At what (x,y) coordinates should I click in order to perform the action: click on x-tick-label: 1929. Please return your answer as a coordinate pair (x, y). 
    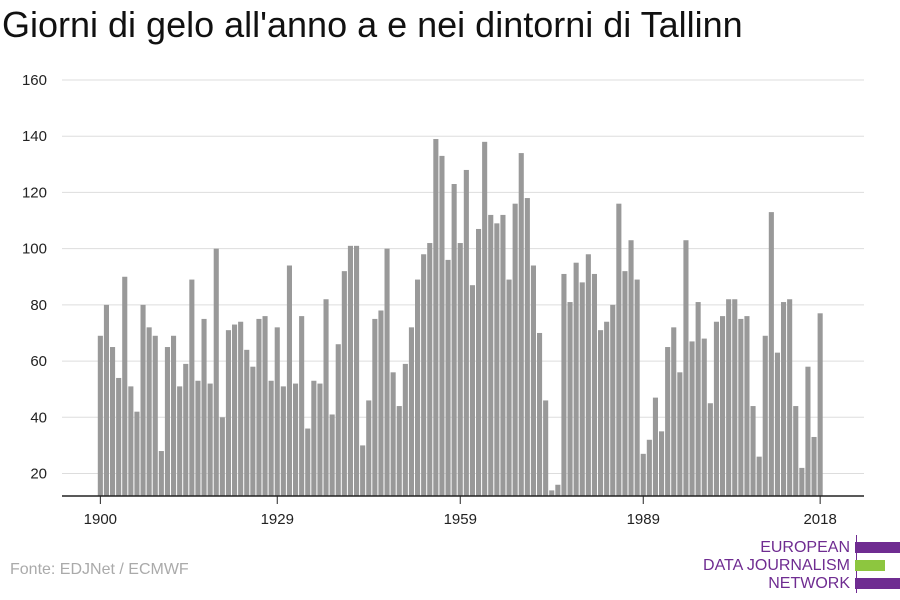
    Looking at the image, I should click on (277, 519).